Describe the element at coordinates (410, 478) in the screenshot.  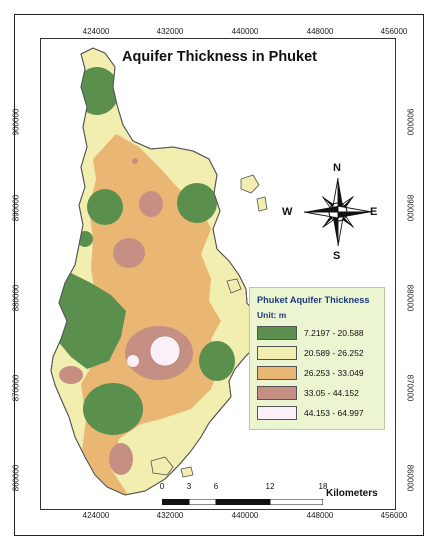
I see `y-tick-right-5: 860000` at that location.